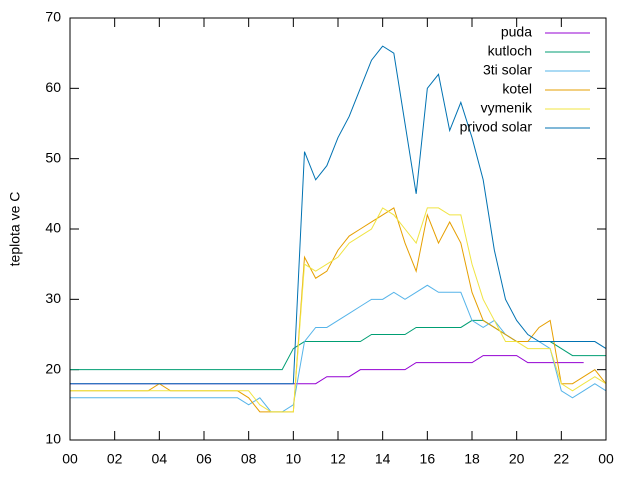 The image size is (640, 480). What do you see at coordinates (294, 459) in the screenshot?
I see `x-tick-label: 10` at bounding box center [294, 459].